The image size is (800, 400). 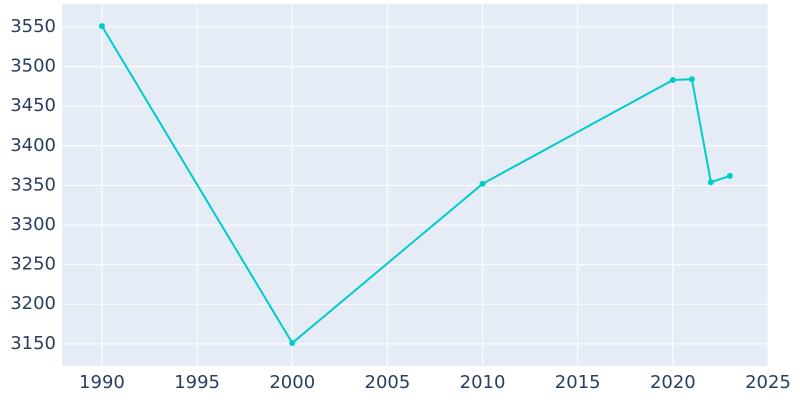 I want to click on x-tick-label: 2015, so click(x=578, y=382).